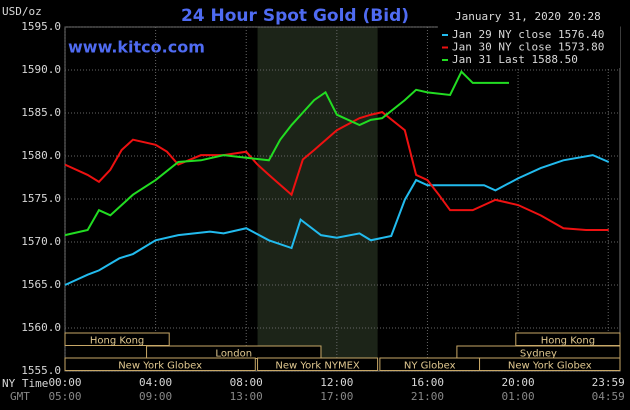 This screenshot has width=630, height=410. What do you see at coordinates (22, 11) in the screenshot?
I see `y-axis-label: USD/oz` at bounding box center [22, 11].